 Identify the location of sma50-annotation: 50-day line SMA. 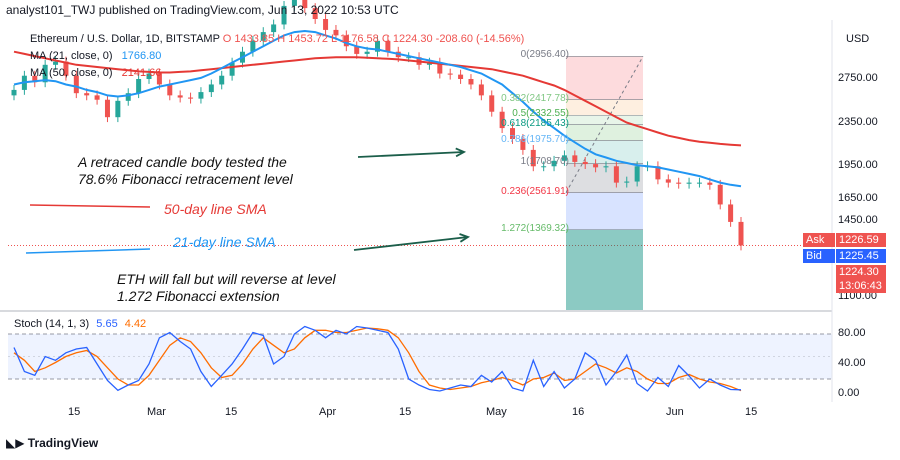
(215, 209).